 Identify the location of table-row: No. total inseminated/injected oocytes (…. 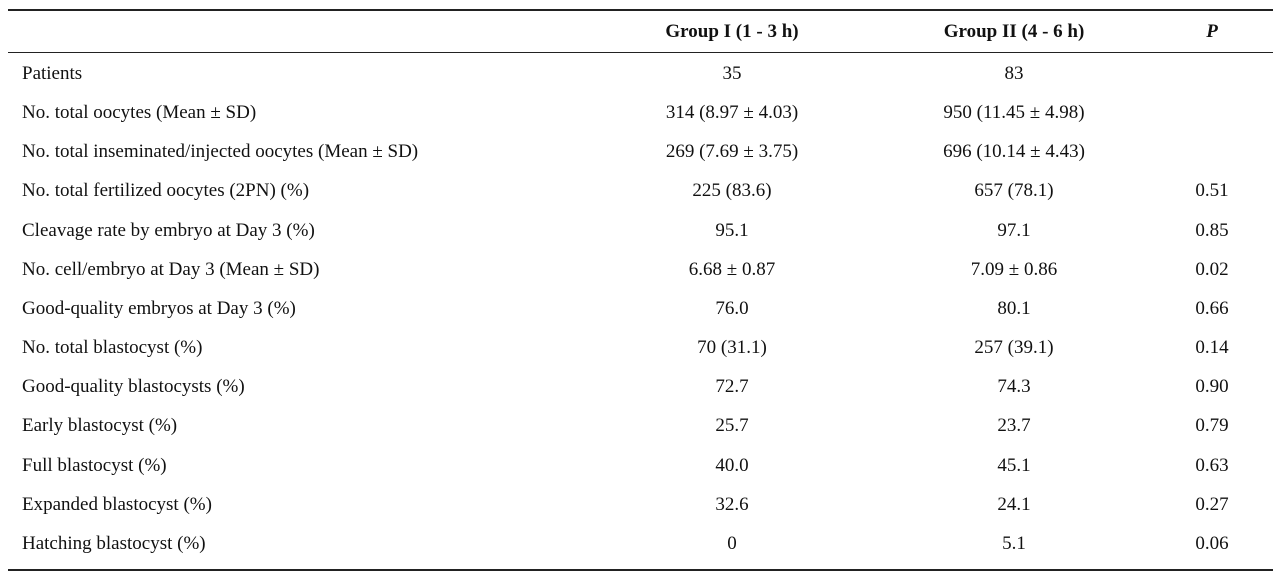
(640, 151).